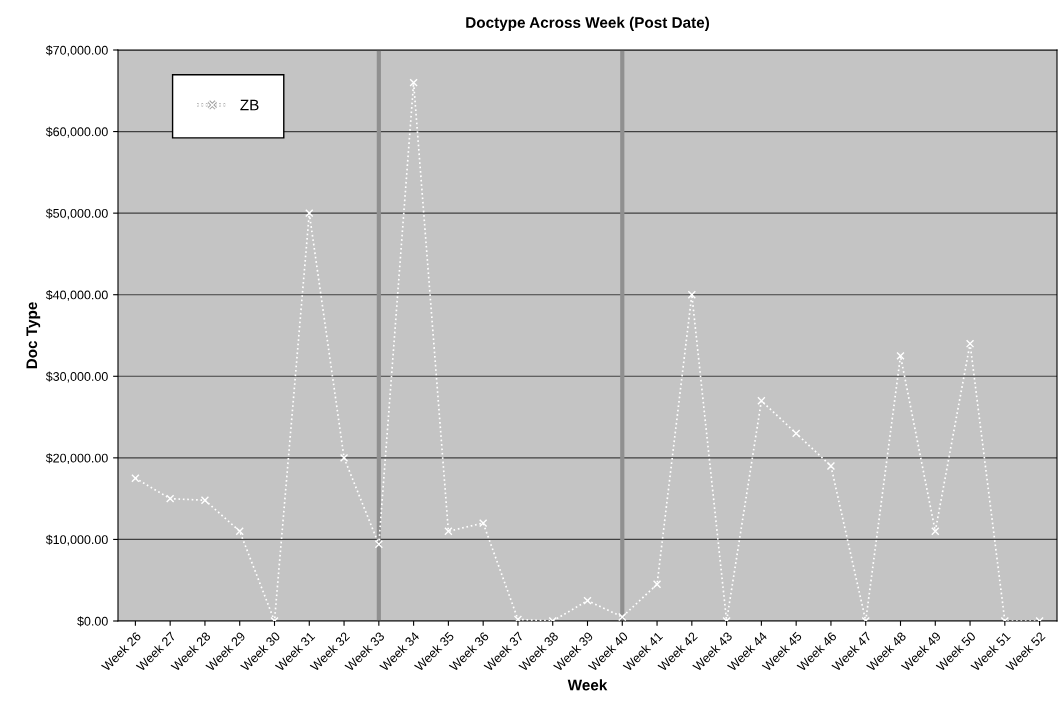  I want to click on legend-label: ZB, so click(249, 105).